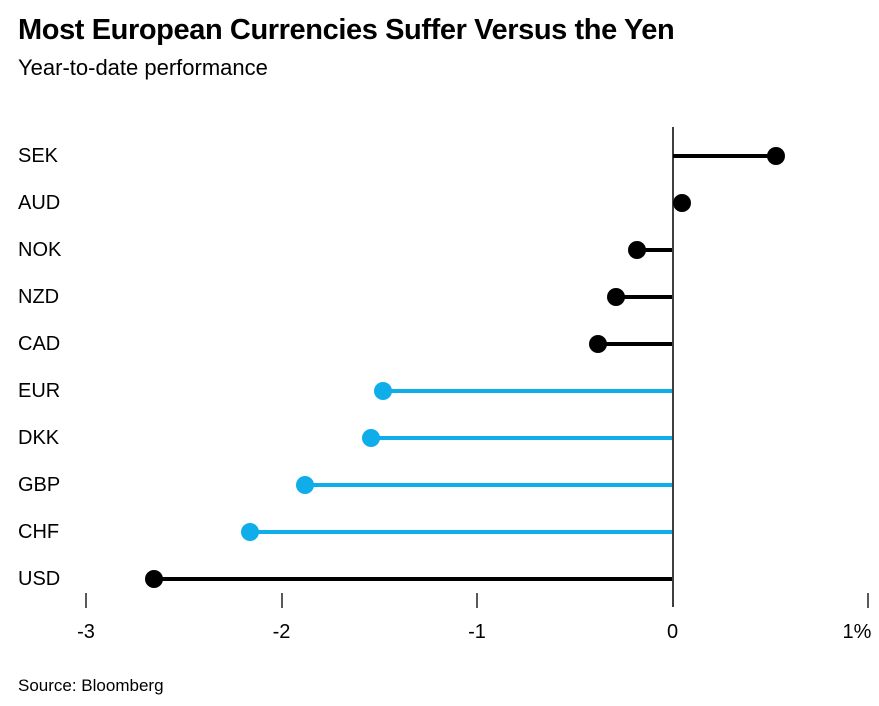 The height and width of the screenshot is (706, 879). I want to click on lollipop-stem-dkk, so click(522, 437).